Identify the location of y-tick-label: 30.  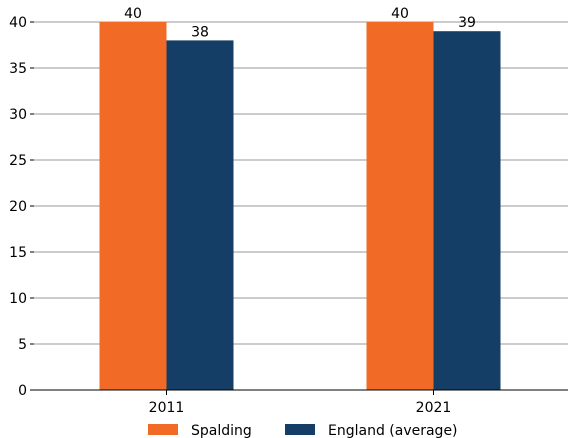
(18, 115).